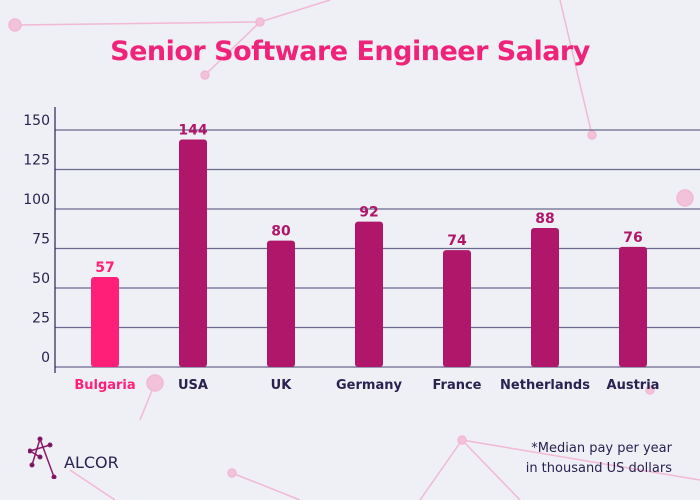 The width and height of the screenshot is (700, 500). Describe the element at coordinates (41, 279) in the screenshot. I see `y-tick-label: 50` at that location.